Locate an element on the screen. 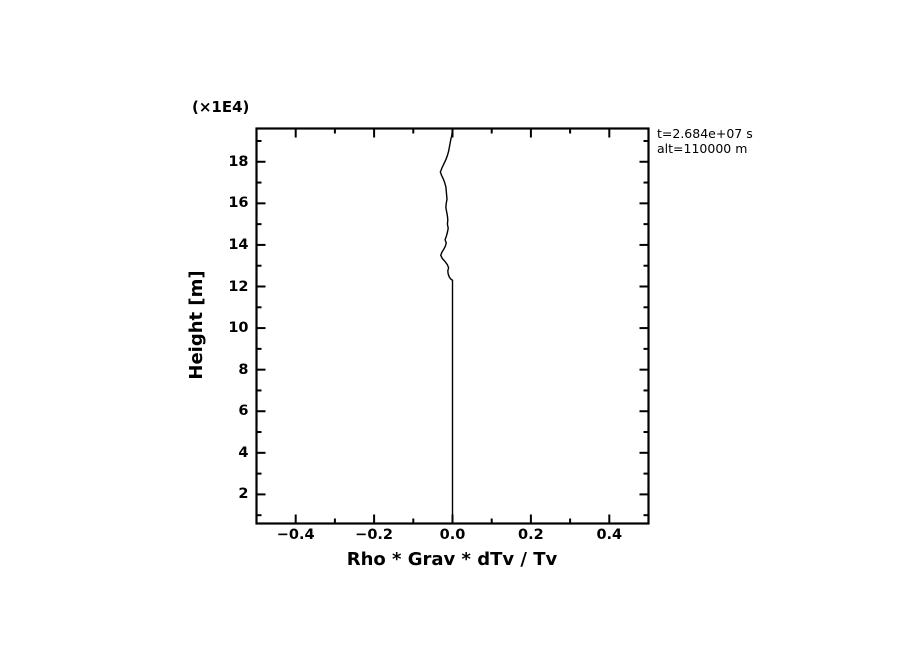  x-tick-label: 0.2 is located at coordinates (531, 535).